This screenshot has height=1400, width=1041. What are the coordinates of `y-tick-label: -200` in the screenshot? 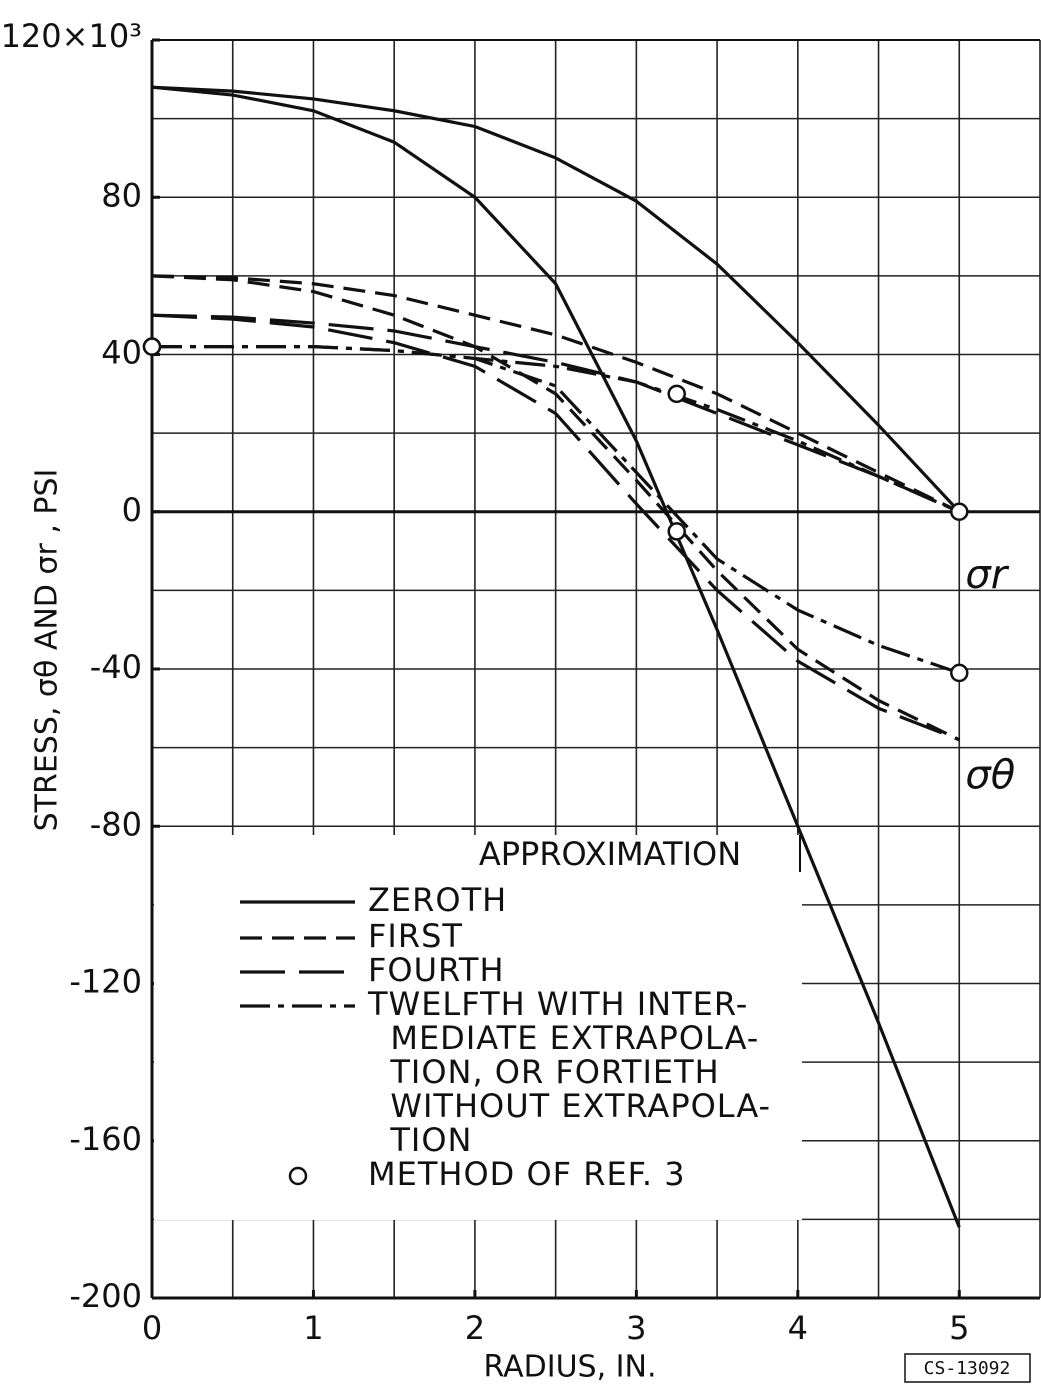 It's located at (105, 1296).